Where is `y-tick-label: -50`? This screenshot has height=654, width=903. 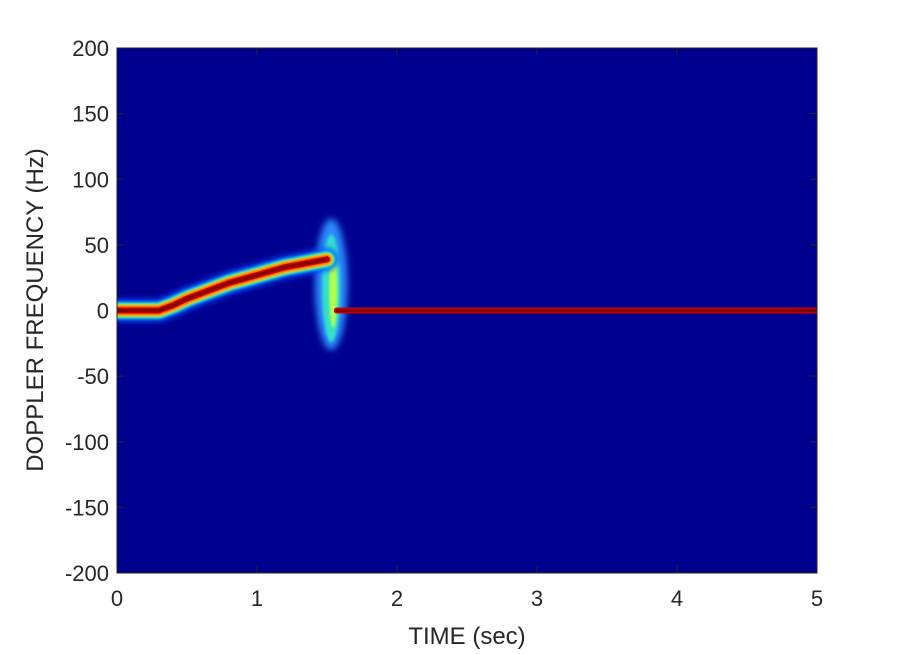 y-tick-label: -50 is located at coordinates (93, 376).